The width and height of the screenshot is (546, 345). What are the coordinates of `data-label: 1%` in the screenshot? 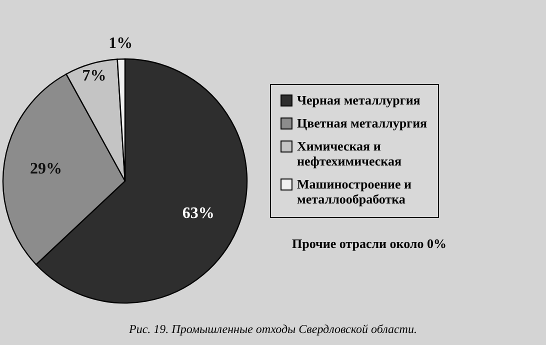 It's located at (120, 43).